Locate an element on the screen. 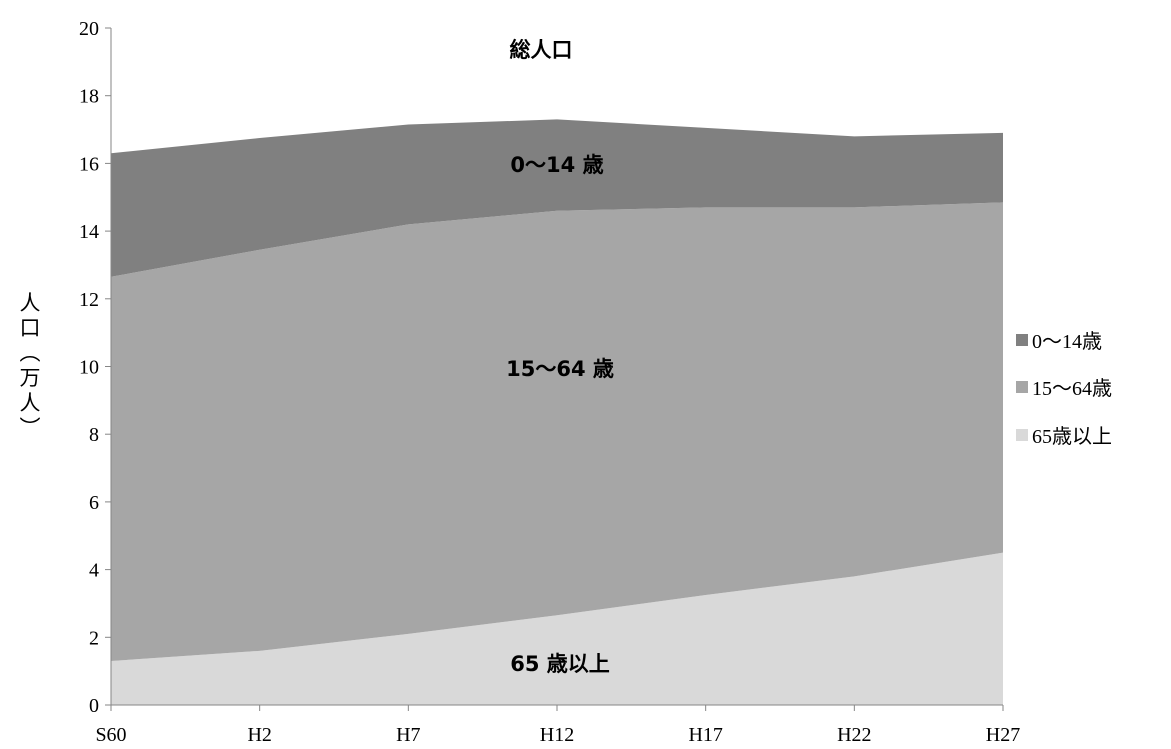 This screenshot has width=1171, height=749. legend-swatch-65-plus is located at coordinates (1022, 435).